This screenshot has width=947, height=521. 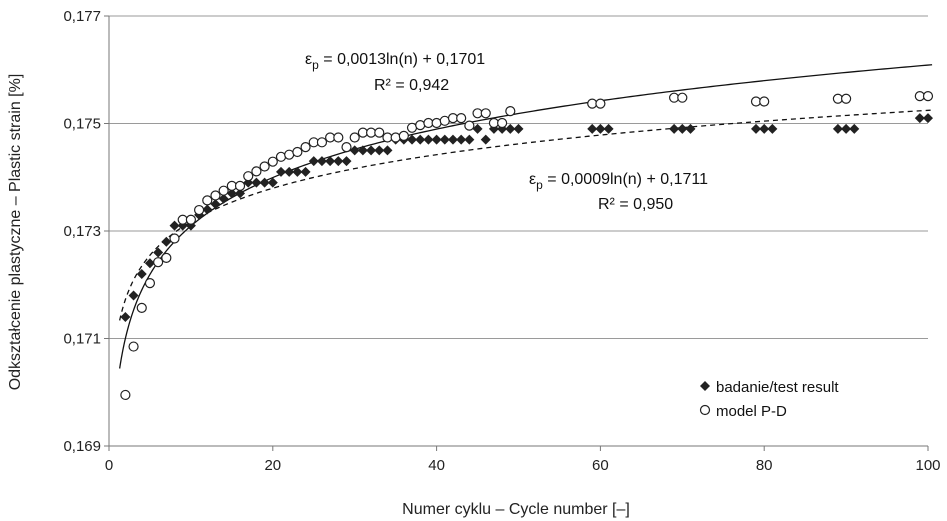 I want to click on x-axis-title: Numer cyklu – Cycle number [–], so click(x=516, y=509).